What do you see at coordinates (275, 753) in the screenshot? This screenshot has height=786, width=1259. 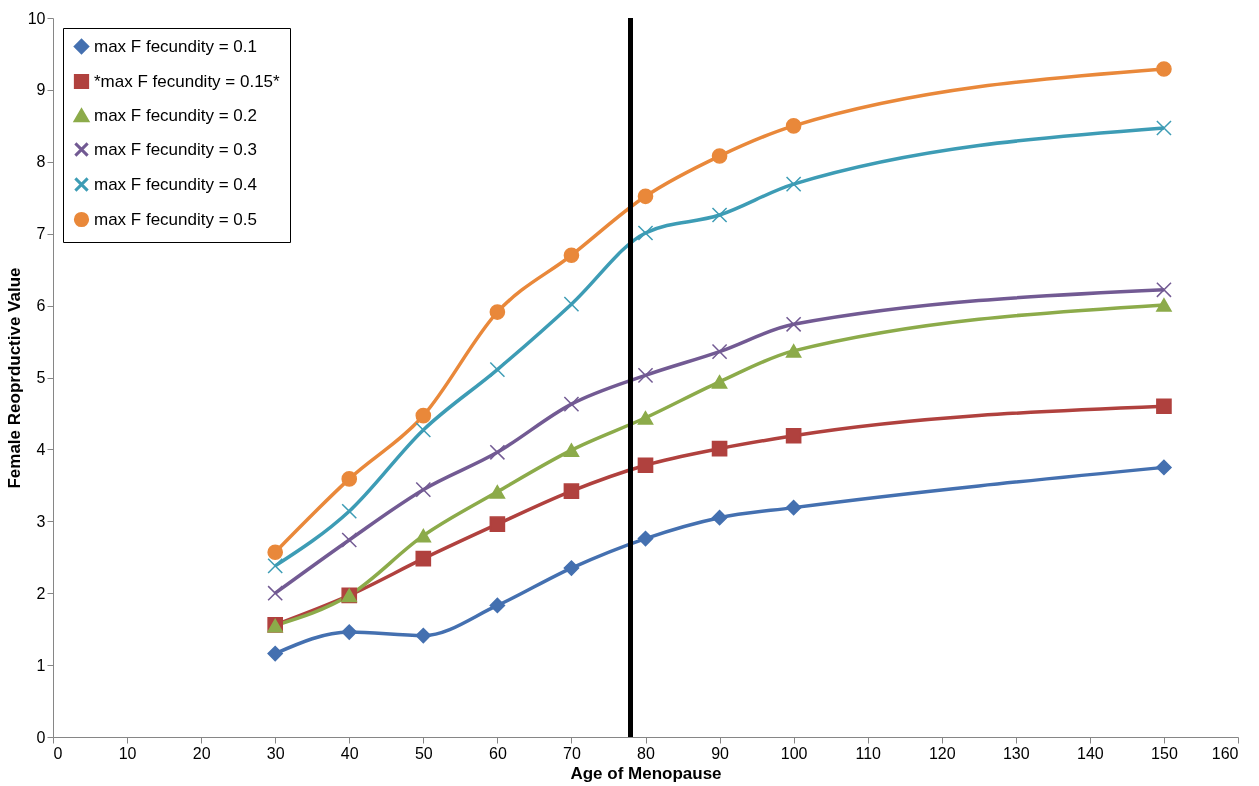 I see `x-tick-label: 30` at bounding box center [275, 753].